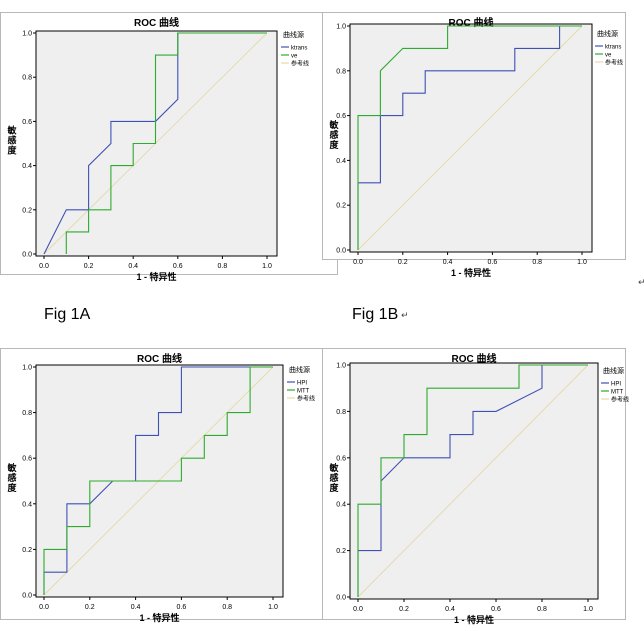  I want to click on roc-curve-ve, so click(469, 137).